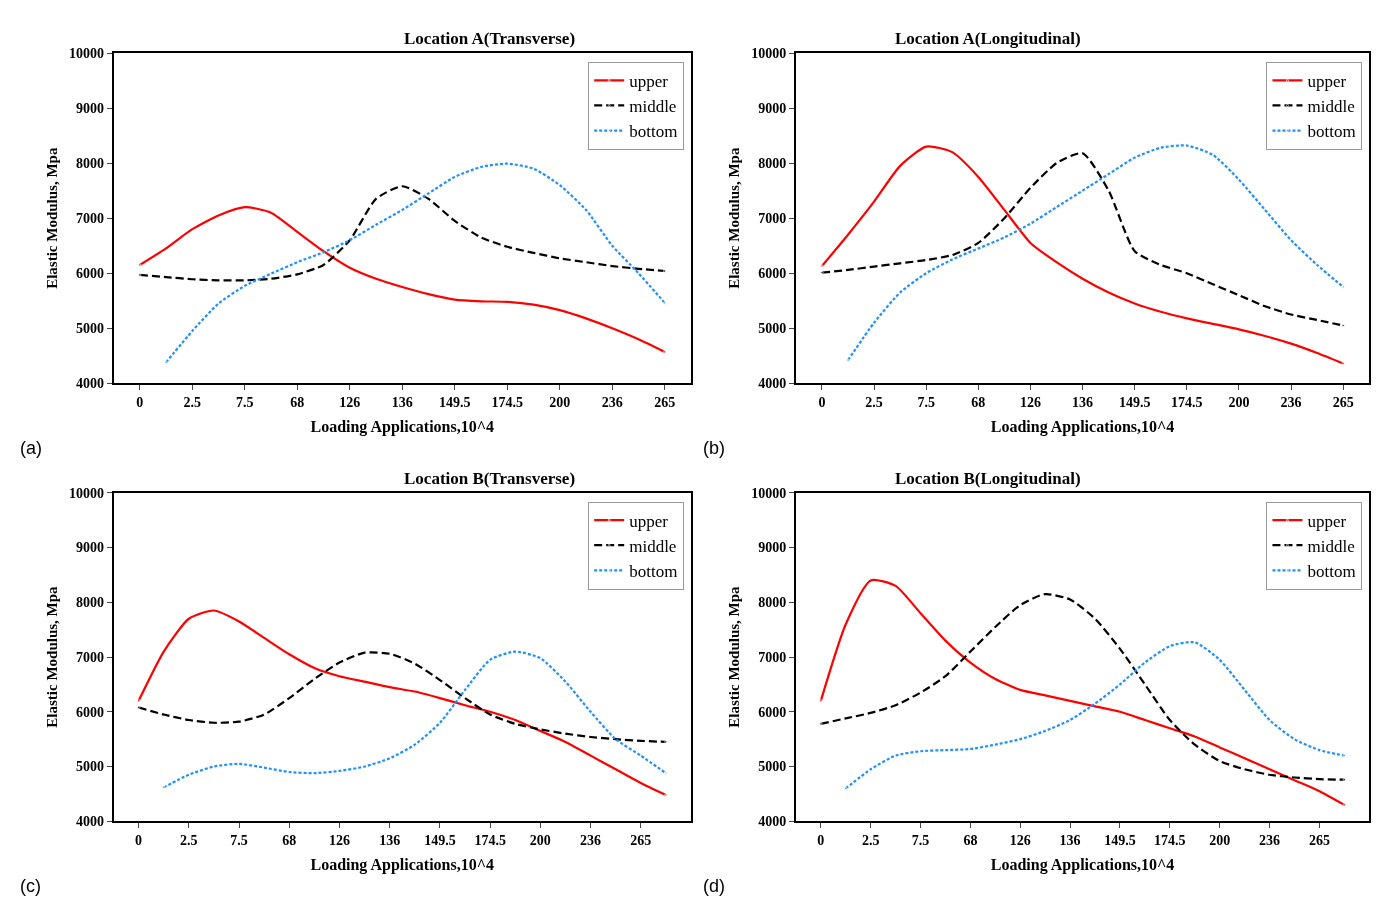 The width and height of the screenshot is (1376, 899). What do you see at coordinates (490, 38) in the screenshot?
I see `chart-title: Location A(Transverse)` at bounding box center [490, 38].